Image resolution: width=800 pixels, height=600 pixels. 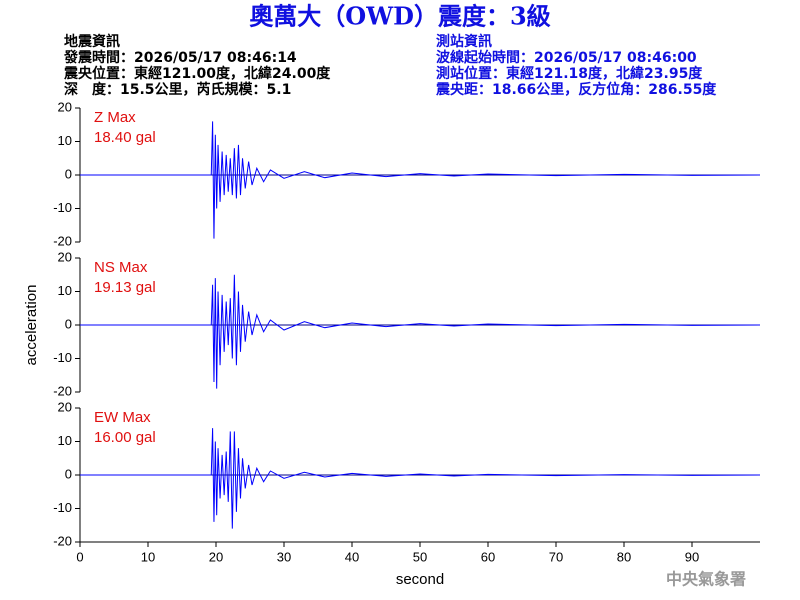 I want to click on info-right: 測站資訊, so click(x=464, y=41).